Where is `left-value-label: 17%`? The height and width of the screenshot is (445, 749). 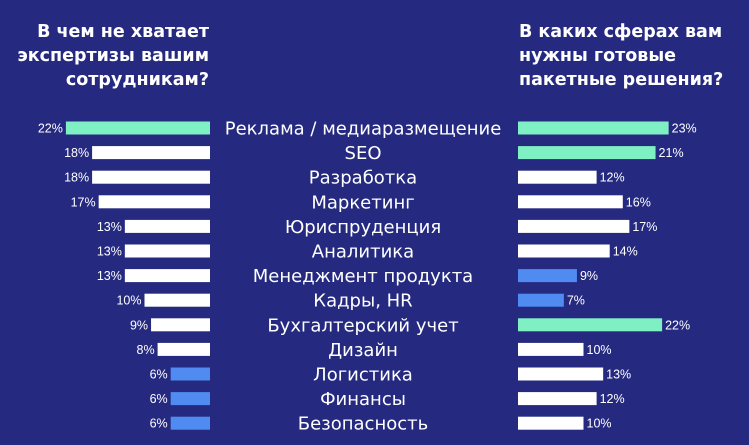 left-value-label: 17% is located at coordinates (83, 202).